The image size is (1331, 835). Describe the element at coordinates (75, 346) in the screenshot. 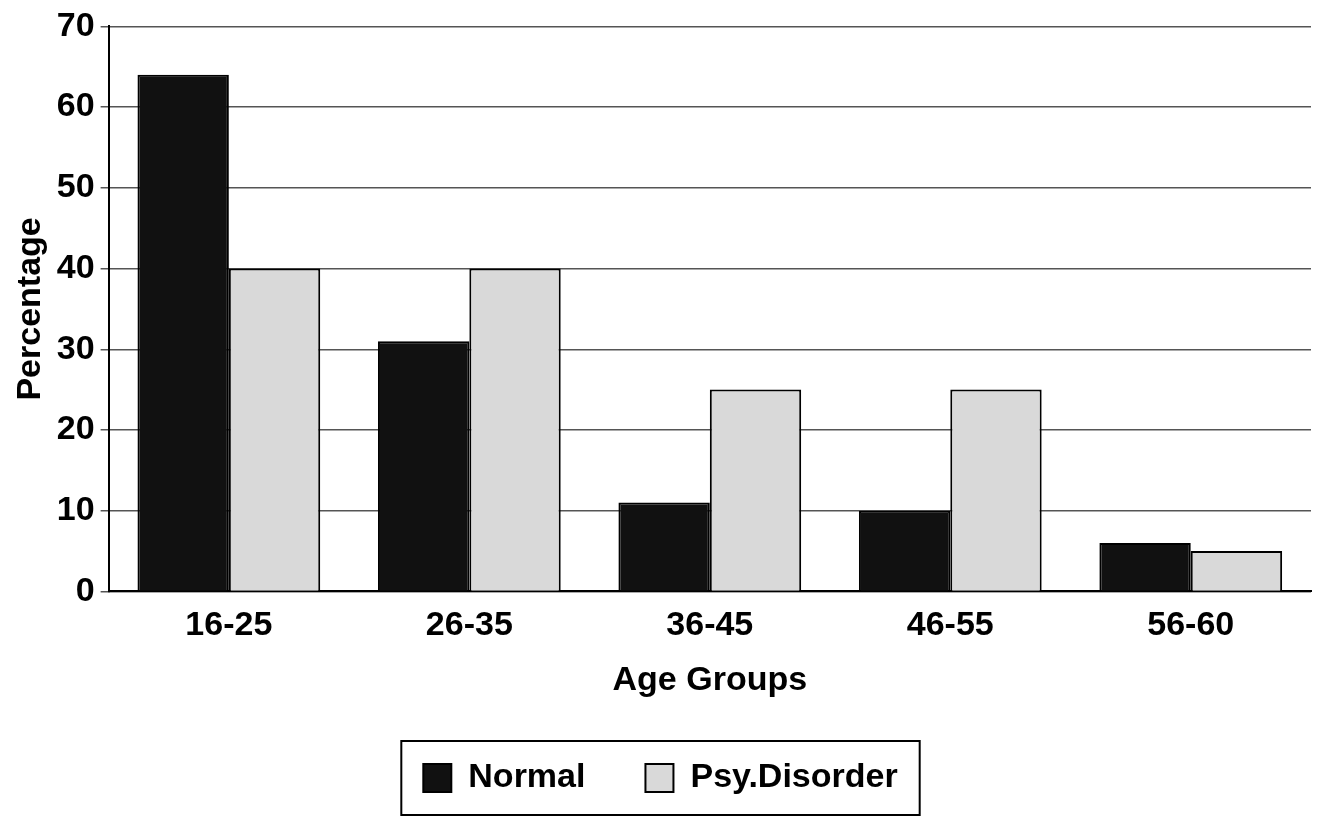

I see `y-tick-label: 30` at that location.